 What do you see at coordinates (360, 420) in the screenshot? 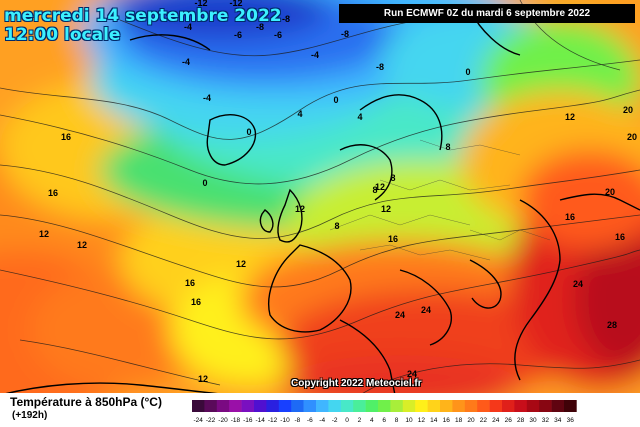
I see `legend-tick-label: 2` at bounding box center [360, 420].